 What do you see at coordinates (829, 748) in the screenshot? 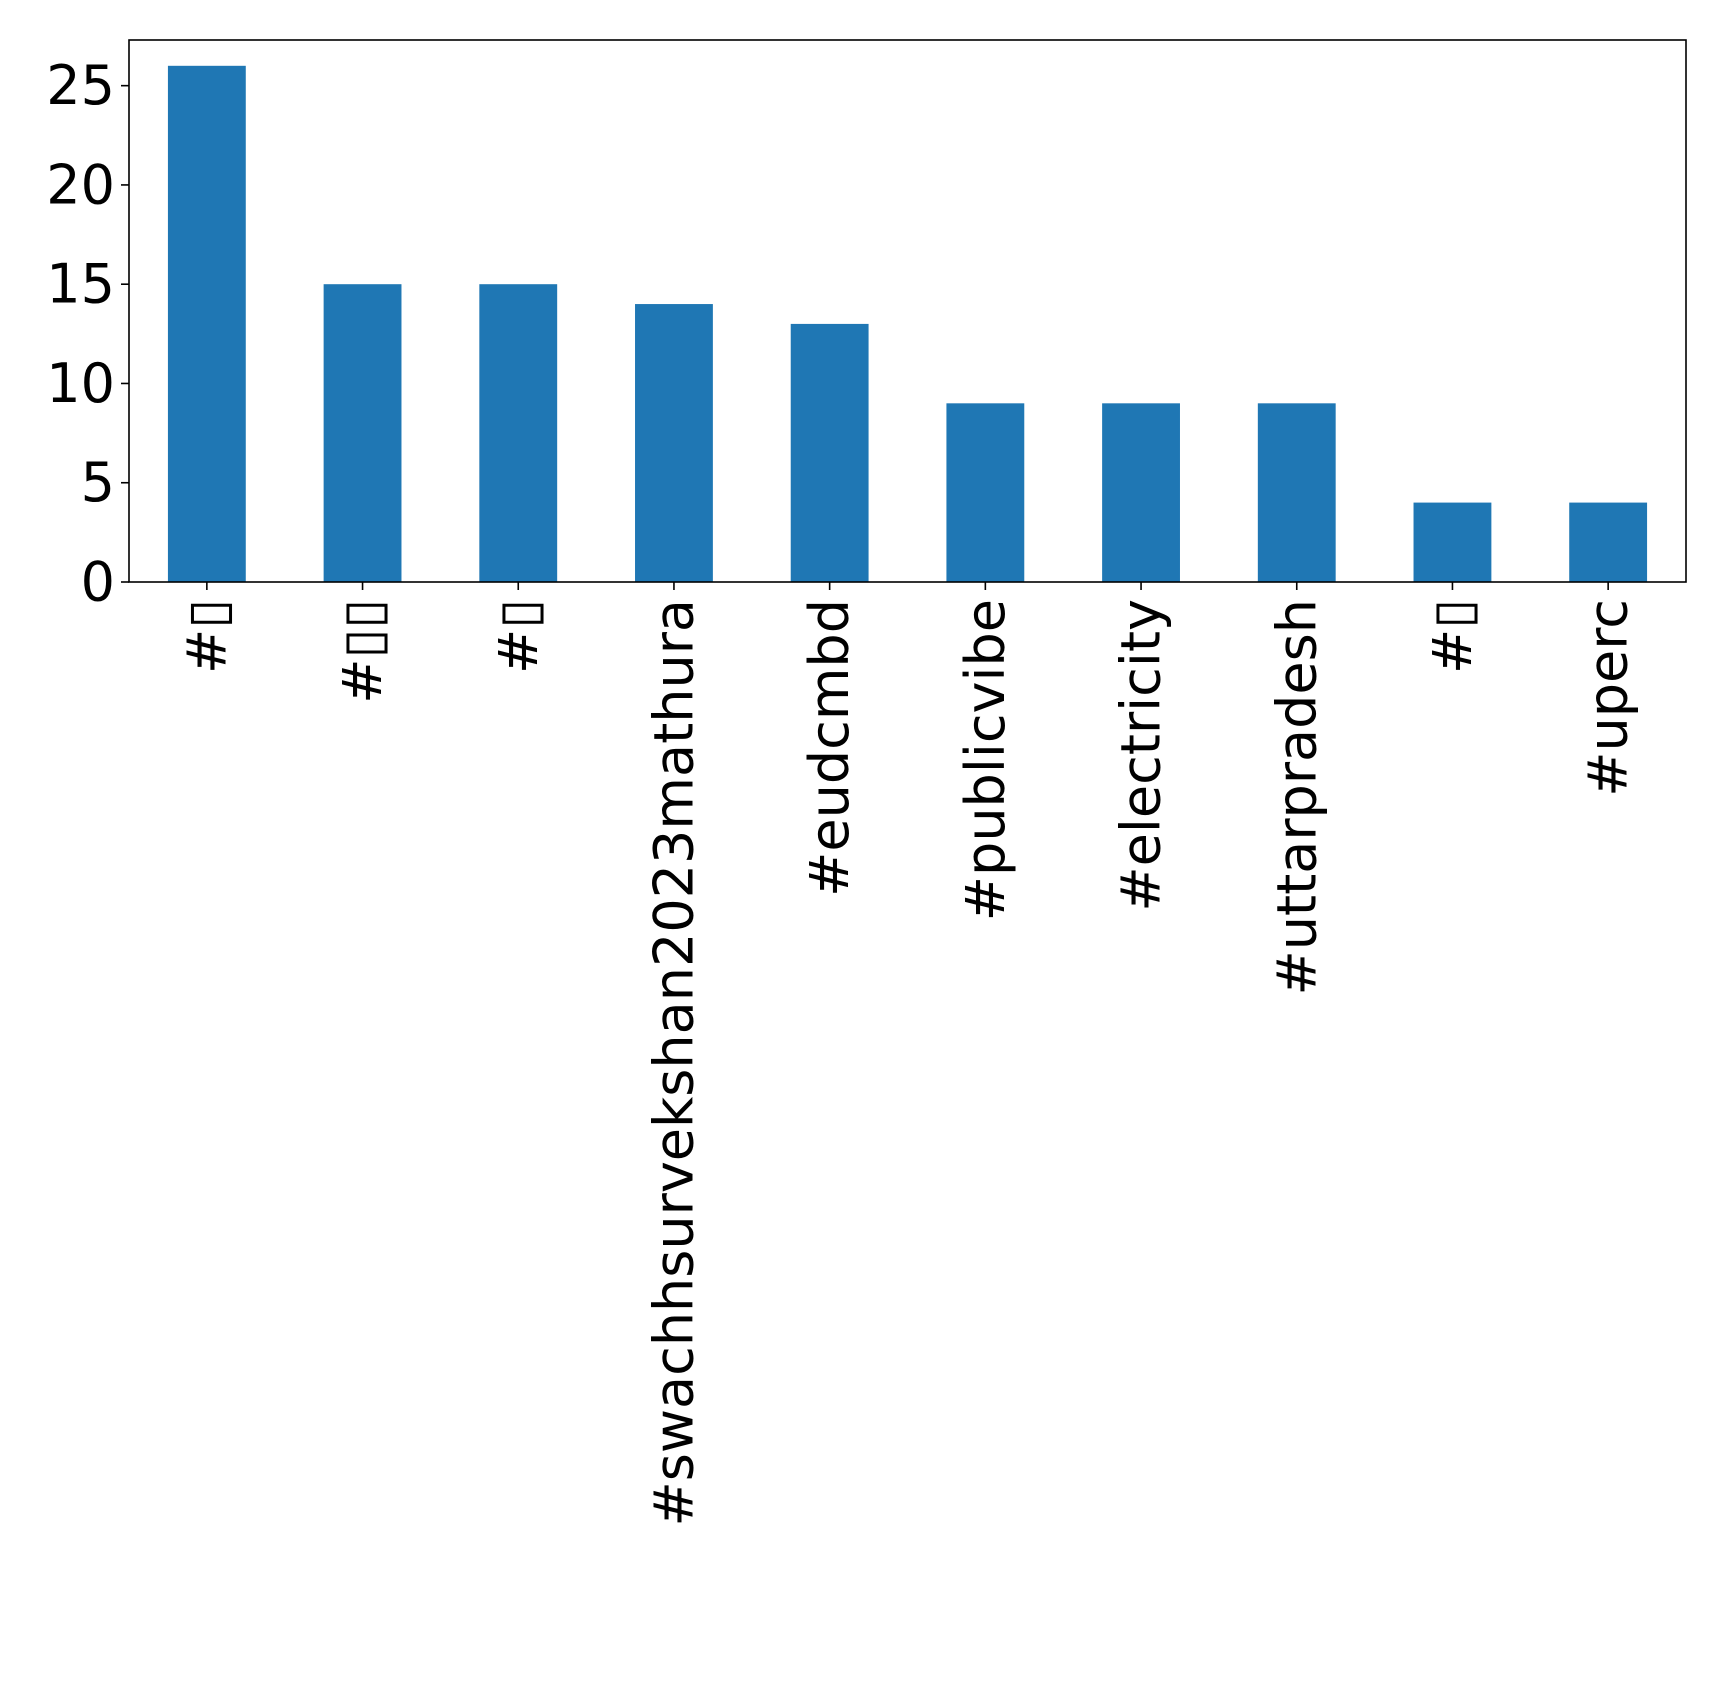
I see `x-tick-label: #eudcmbd` at bounding box center [829, 748].